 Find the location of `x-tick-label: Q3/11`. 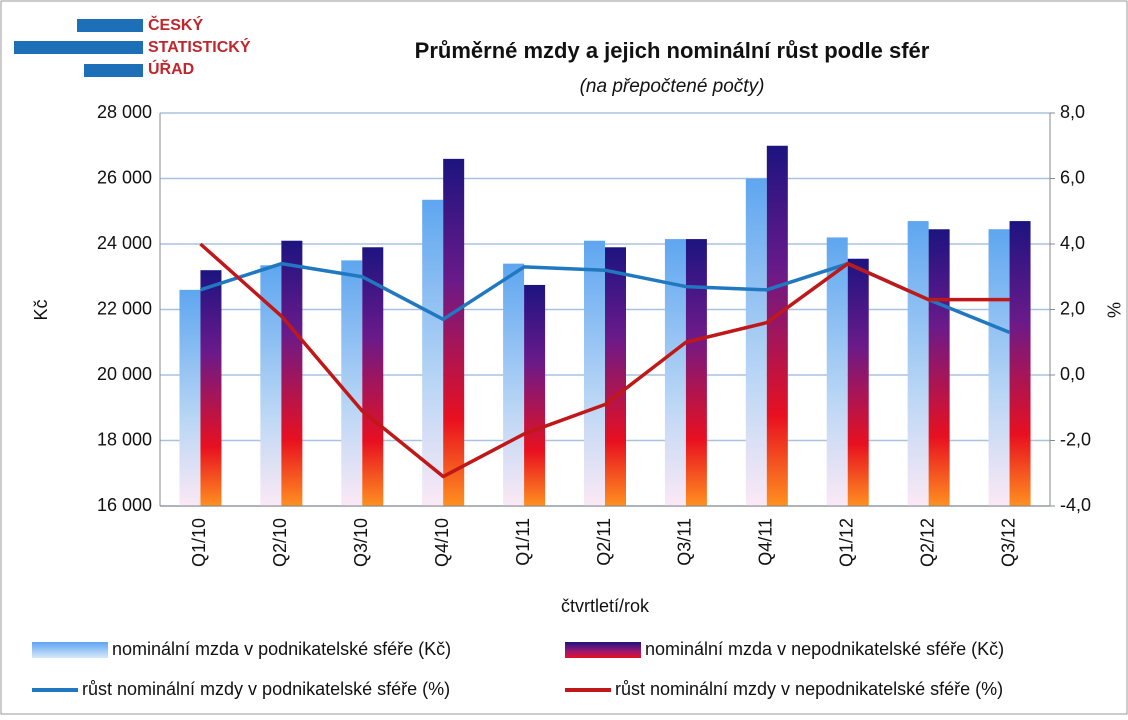

x-tick-label: Q3/11 is located at coordinates (685, 542).